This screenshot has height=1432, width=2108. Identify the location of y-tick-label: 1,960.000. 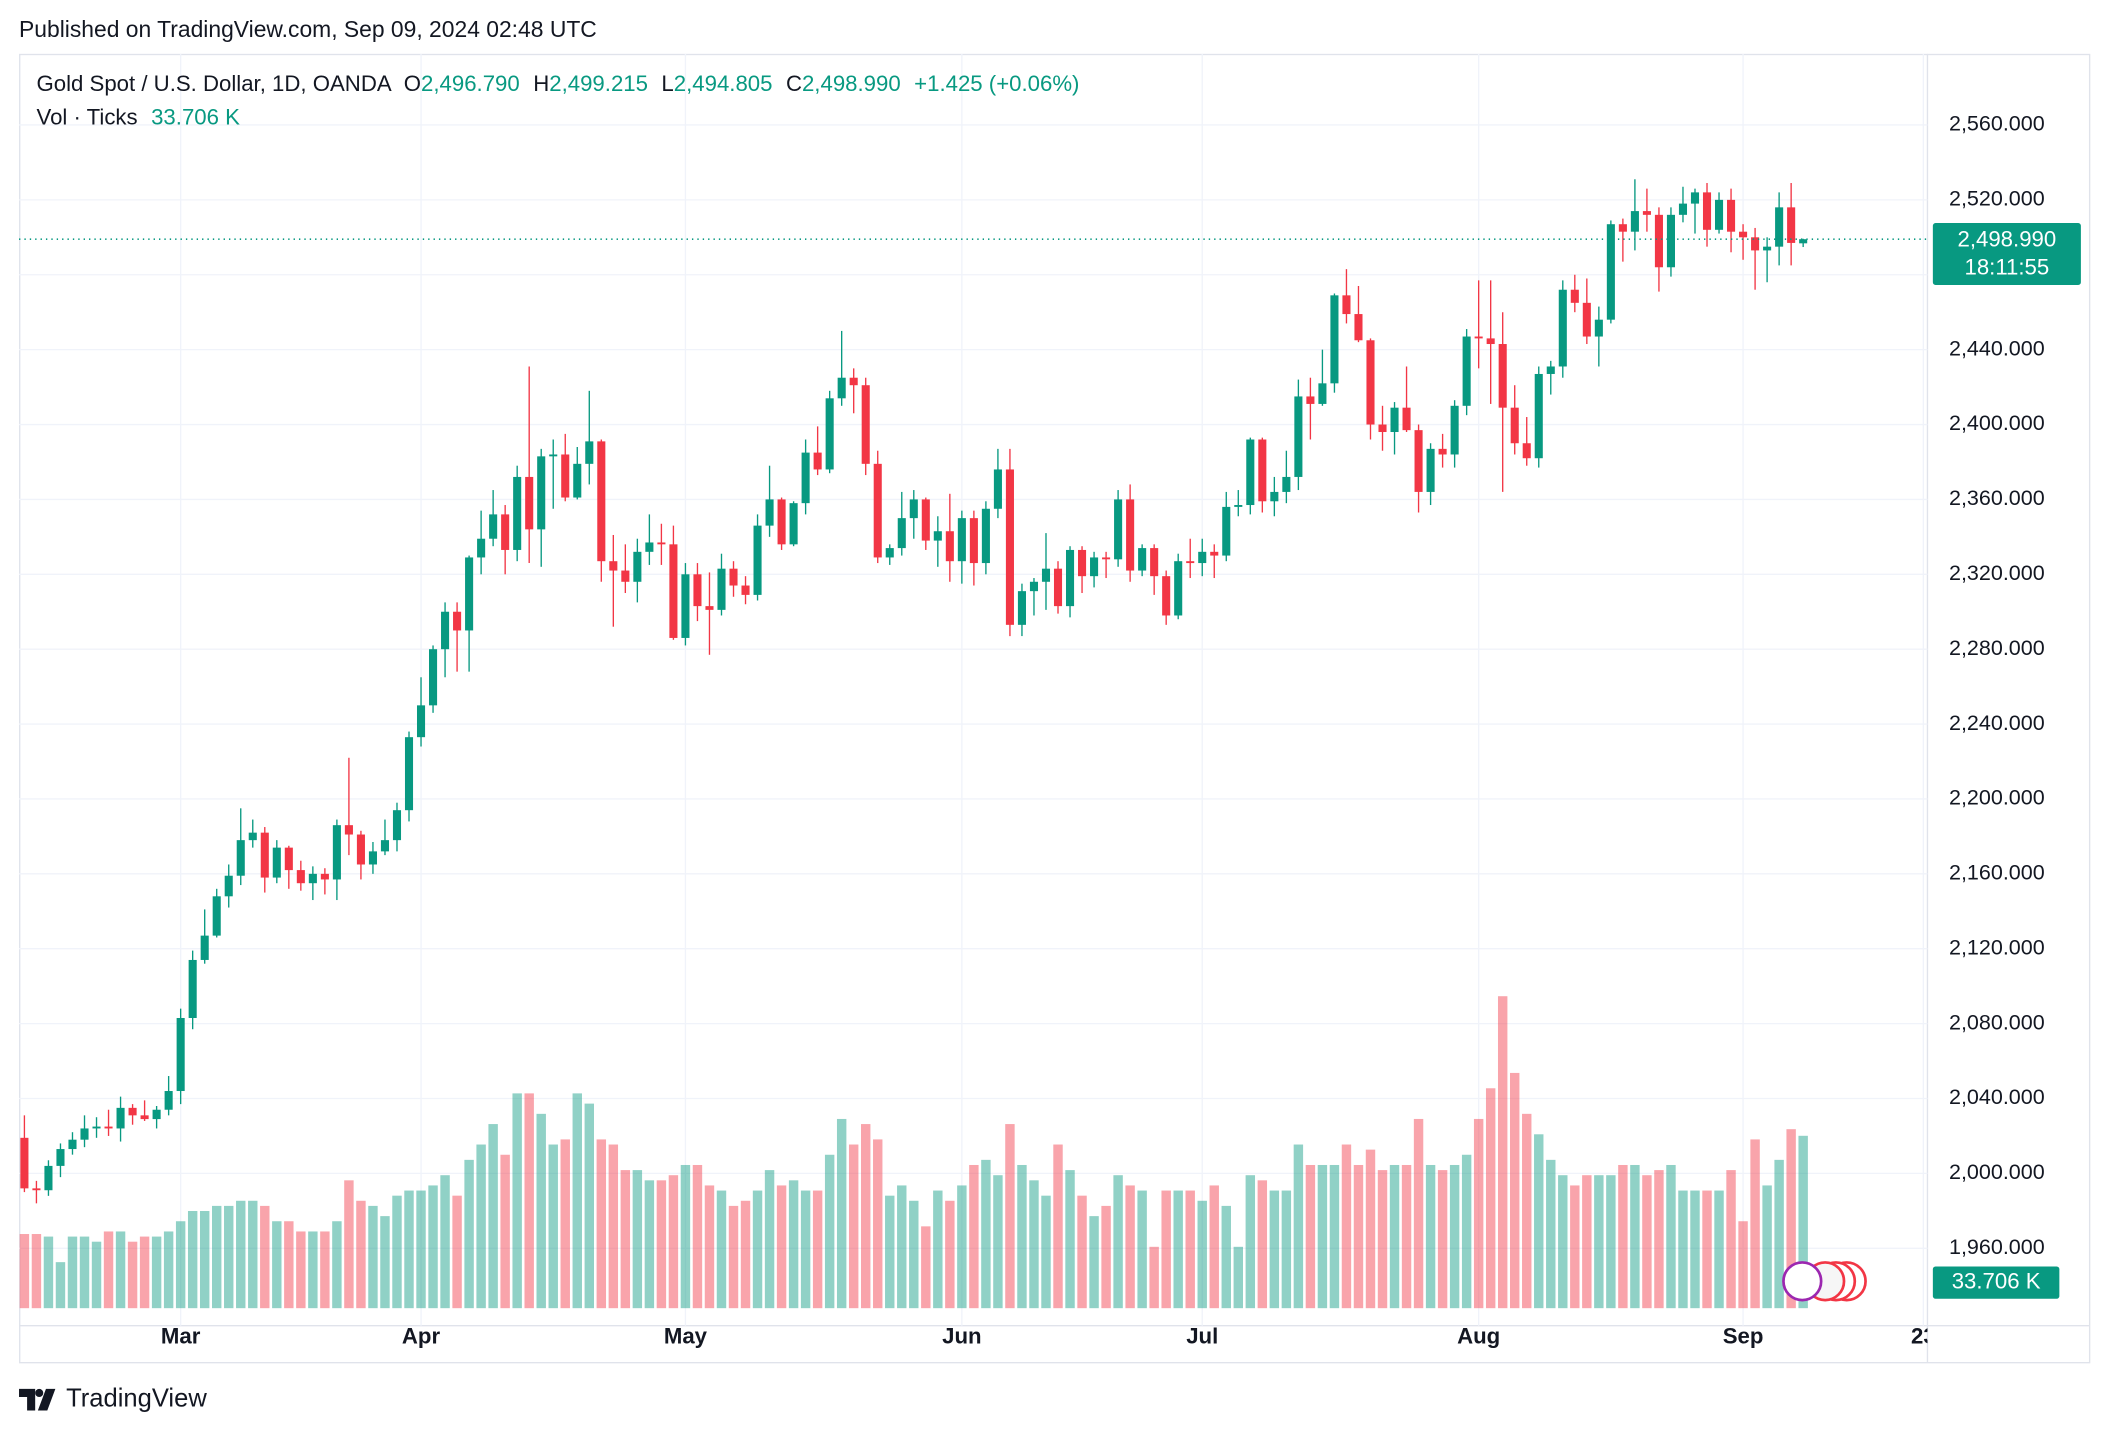
(1997, 1247).